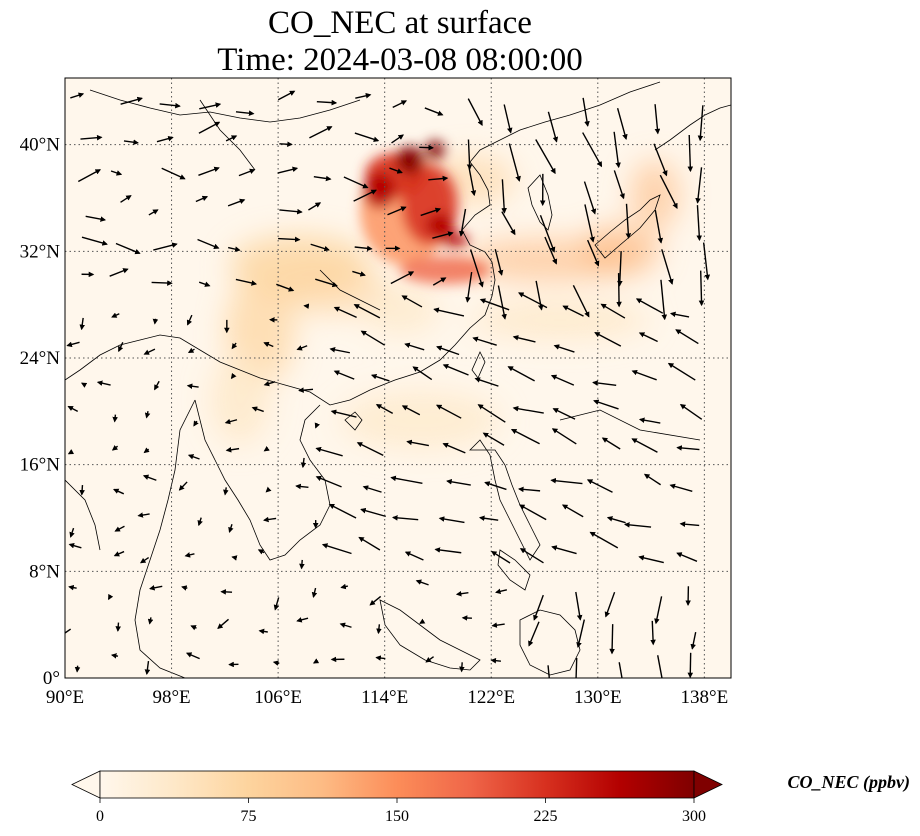  What do you see at coordinates (491, 697) in the screenshot?
I see `lon-tick-label: 122°E` at bounding box center [491, 697].